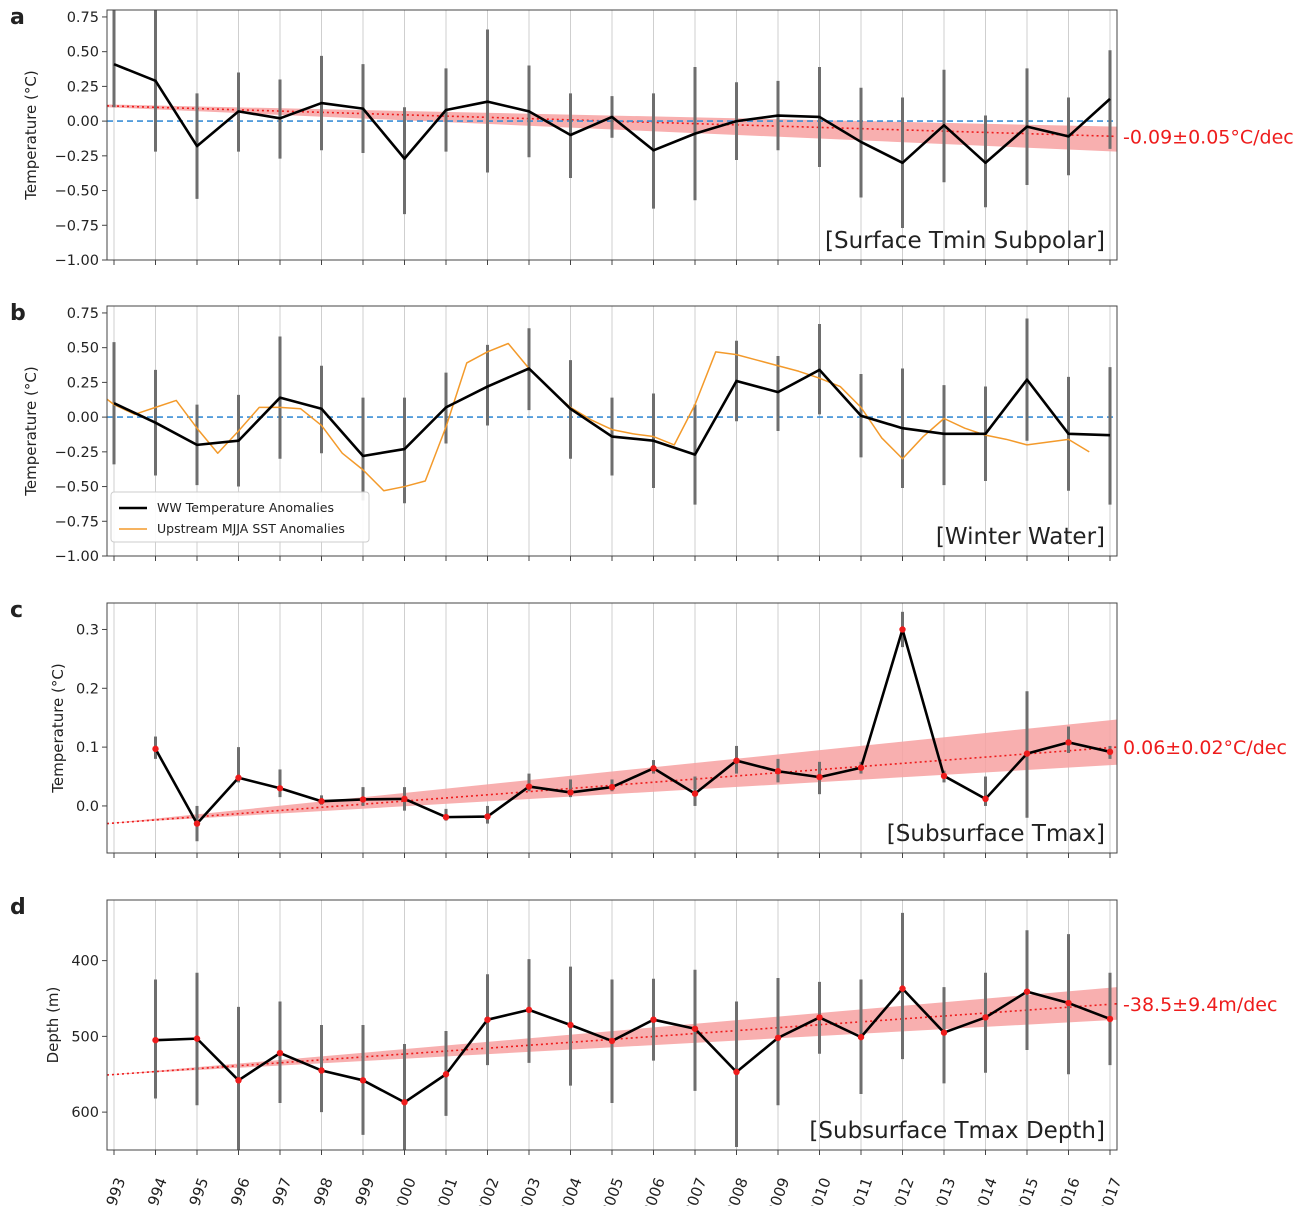 This screenshot has width=1303, height=1206. I want to click on panel-title: [Surface Tmin Subpolar], so click(965, 241).